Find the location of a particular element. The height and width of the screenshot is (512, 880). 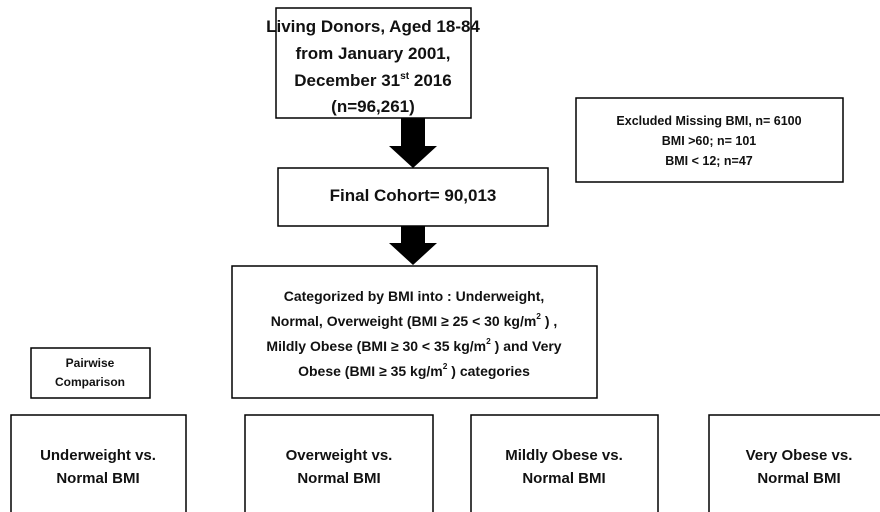

label-line: Pairwise is located at coordinates (90, 363).